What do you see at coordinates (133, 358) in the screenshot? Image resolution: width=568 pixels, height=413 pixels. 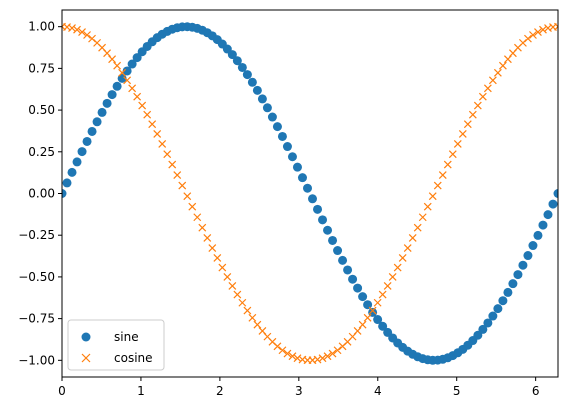 I see `legend-label-cosine: cosine` at bounding box center [133, 358].